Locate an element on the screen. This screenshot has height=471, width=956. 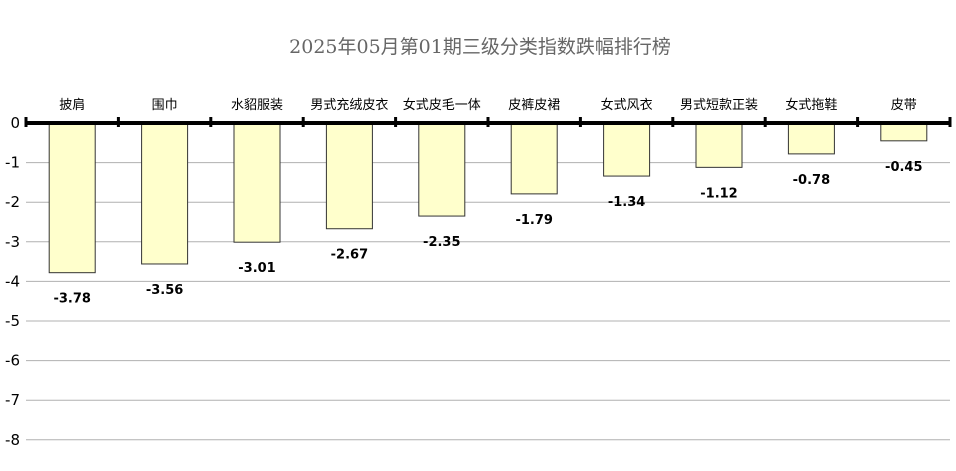
data-label: -1.12 is located at coordinates (718, 193).